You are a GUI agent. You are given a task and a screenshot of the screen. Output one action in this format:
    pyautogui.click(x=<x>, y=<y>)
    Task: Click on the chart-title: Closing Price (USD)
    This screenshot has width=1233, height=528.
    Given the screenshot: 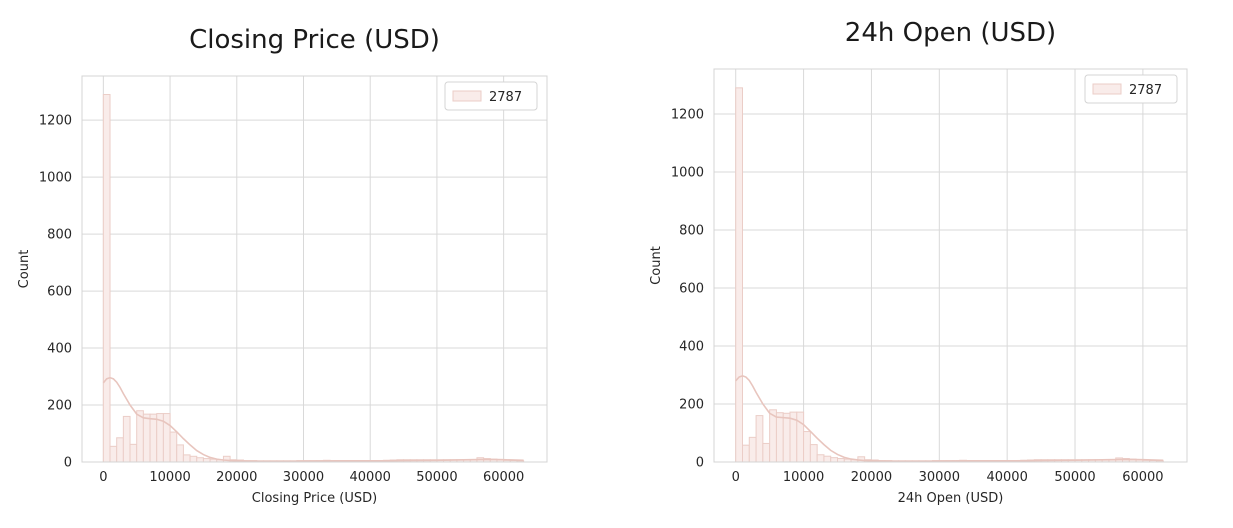 What is the action you would take?
    pyautogui.click(x=314, y=40)
    